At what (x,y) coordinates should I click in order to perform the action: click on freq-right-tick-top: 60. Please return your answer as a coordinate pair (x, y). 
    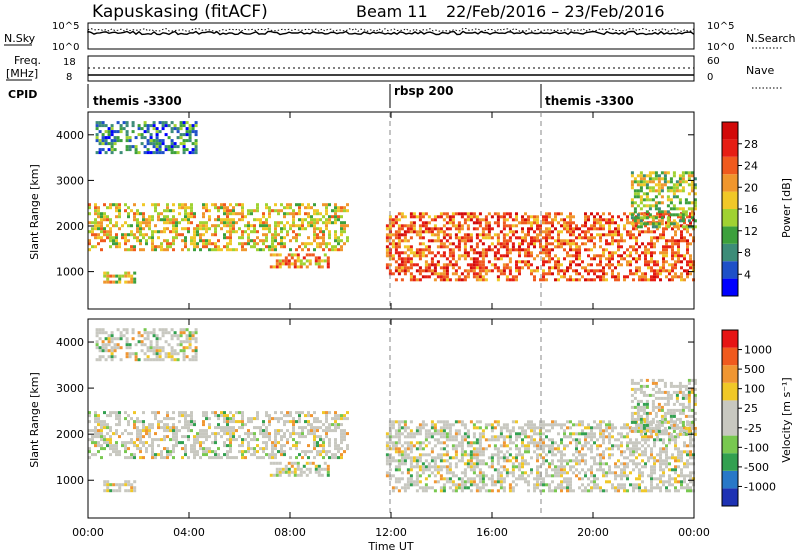
    Looking at the image, I should click on (713, 61).